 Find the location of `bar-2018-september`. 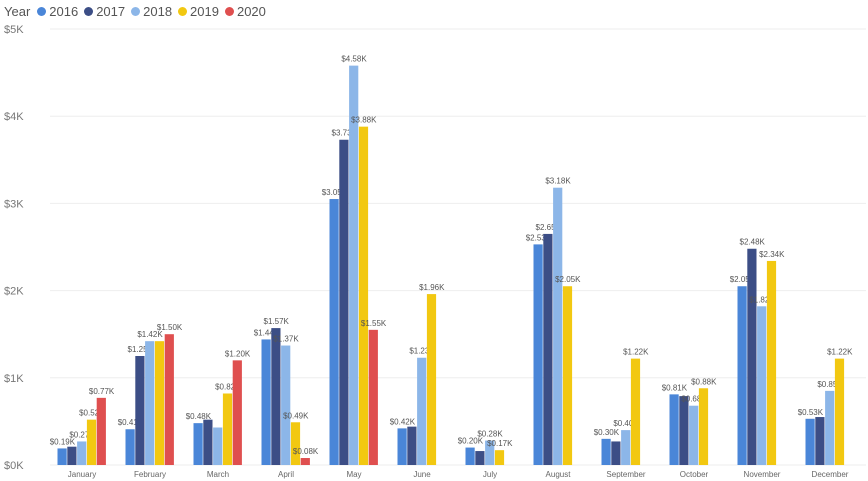

bar-2018-september is located at coordinates (626, 447).